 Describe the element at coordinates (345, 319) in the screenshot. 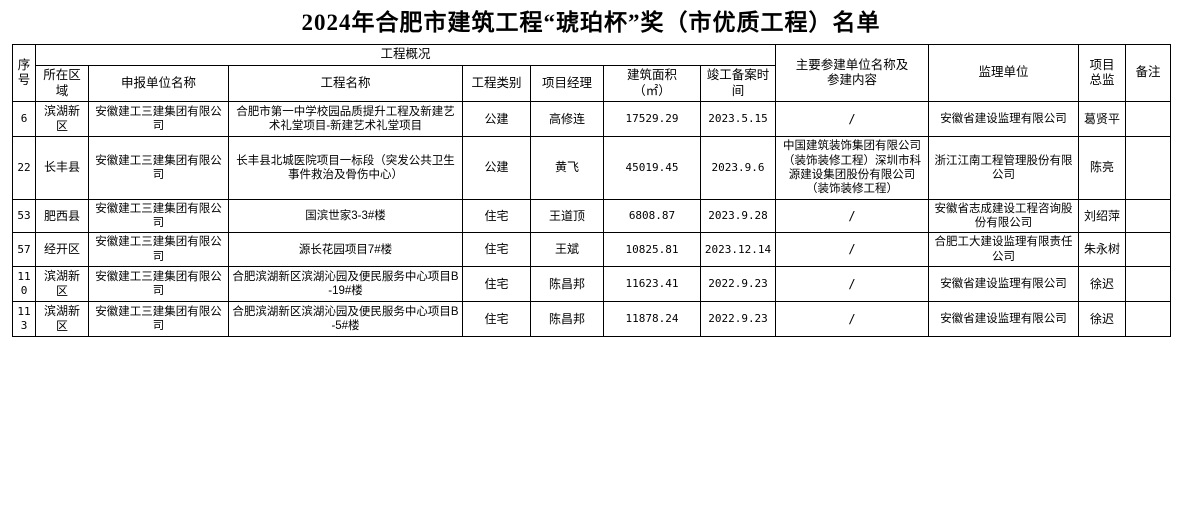

I see `cell-project: 合肥滨湖新区滨湖沁园及便民服务中心项目B-5#楼` at that location.